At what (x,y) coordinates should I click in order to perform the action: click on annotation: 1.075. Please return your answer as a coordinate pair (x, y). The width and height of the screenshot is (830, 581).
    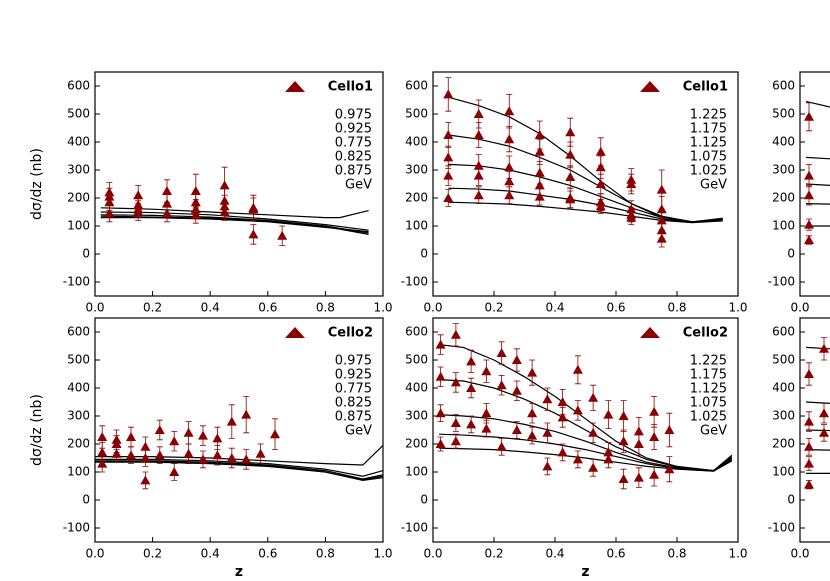
    Looking at the image, I should click on (708, 157).